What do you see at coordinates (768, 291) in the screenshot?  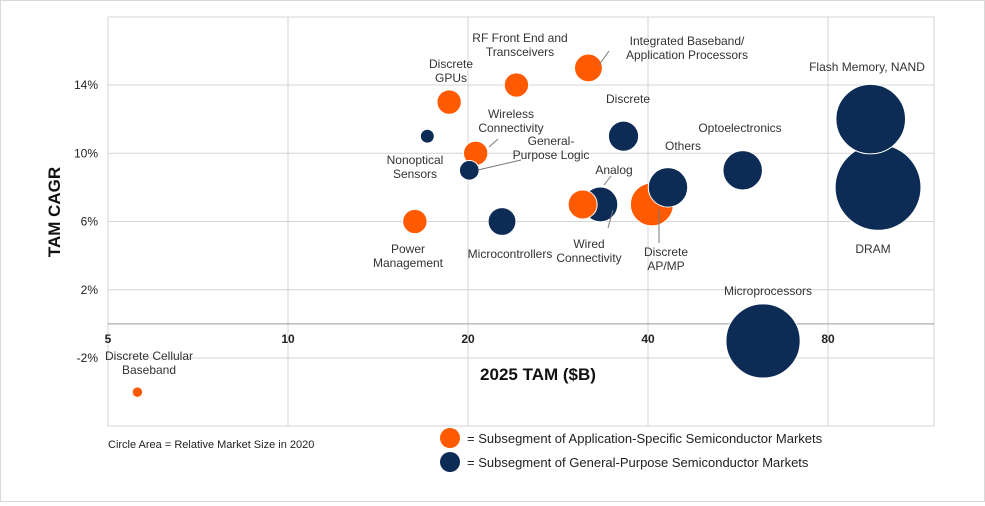 I see `label-microprocessors: Microprocessors` at bounding box center [768, 291].